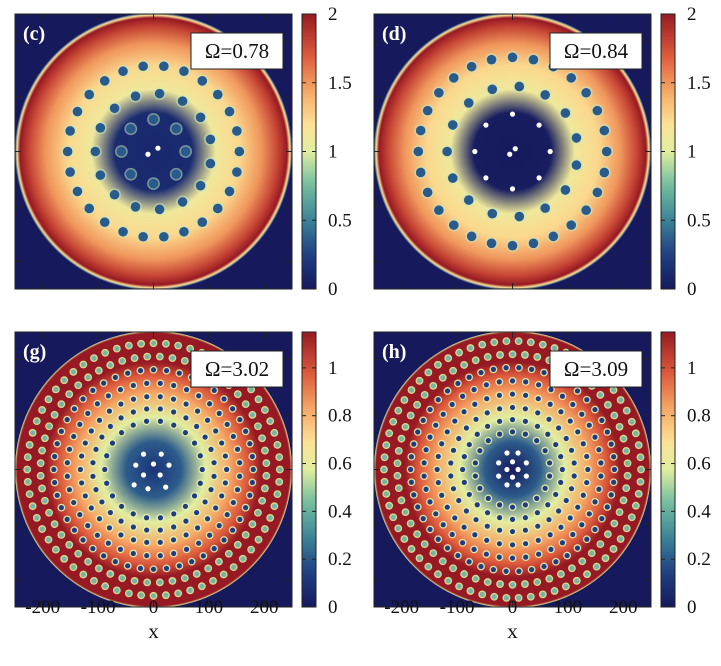 Image resolution: width=721 pixels, height=666 pixels. Describe the element at coordinates (209, 607) in the screenshot. I see `x-tick-label: 100` at that location.